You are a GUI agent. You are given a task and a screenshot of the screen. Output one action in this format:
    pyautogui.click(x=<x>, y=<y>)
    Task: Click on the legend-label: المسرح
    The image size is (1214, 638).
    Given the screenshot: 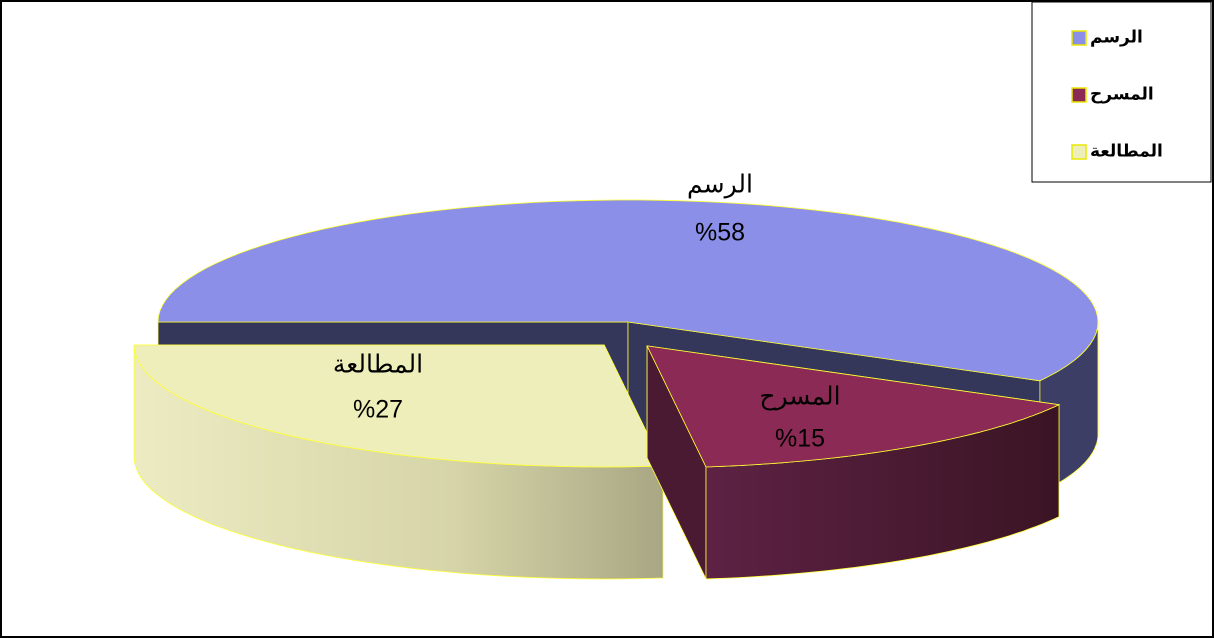 What is the action you would take?
    pyautogui.click(x=1122, y=94)
    